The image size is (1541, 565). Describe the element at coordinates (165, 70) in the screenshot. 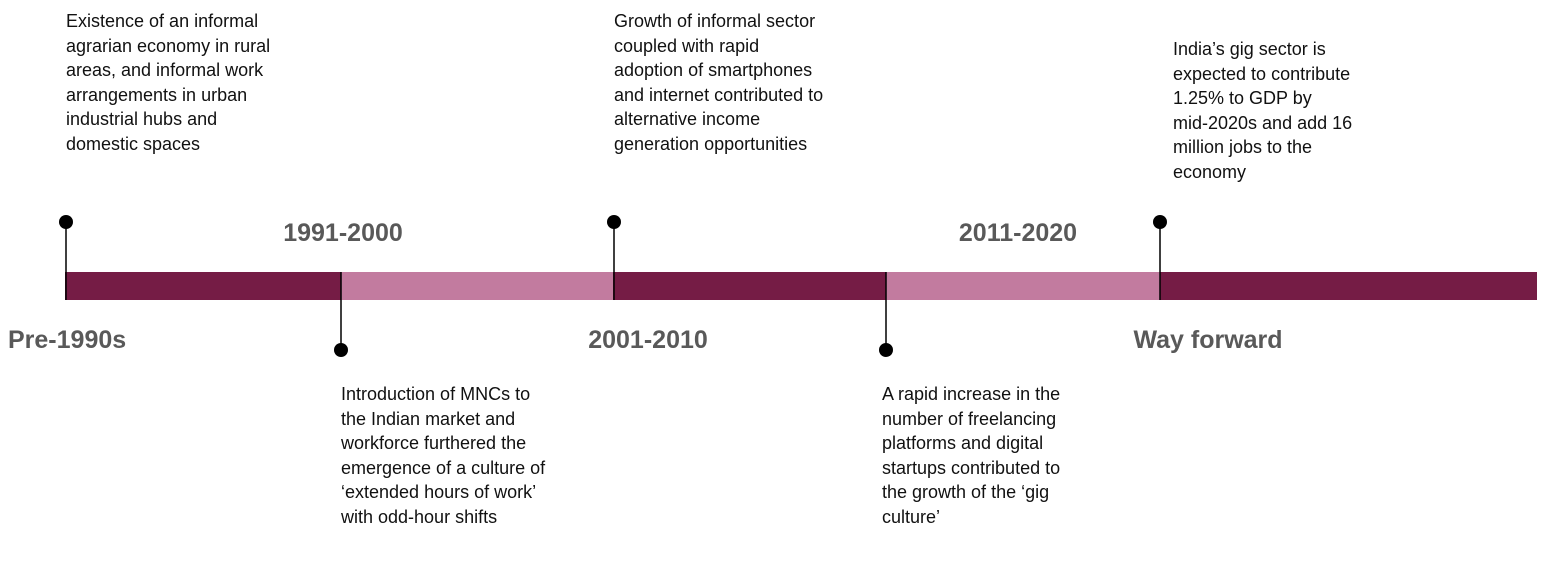

I see `description-line: areas, and informal work` at that location.